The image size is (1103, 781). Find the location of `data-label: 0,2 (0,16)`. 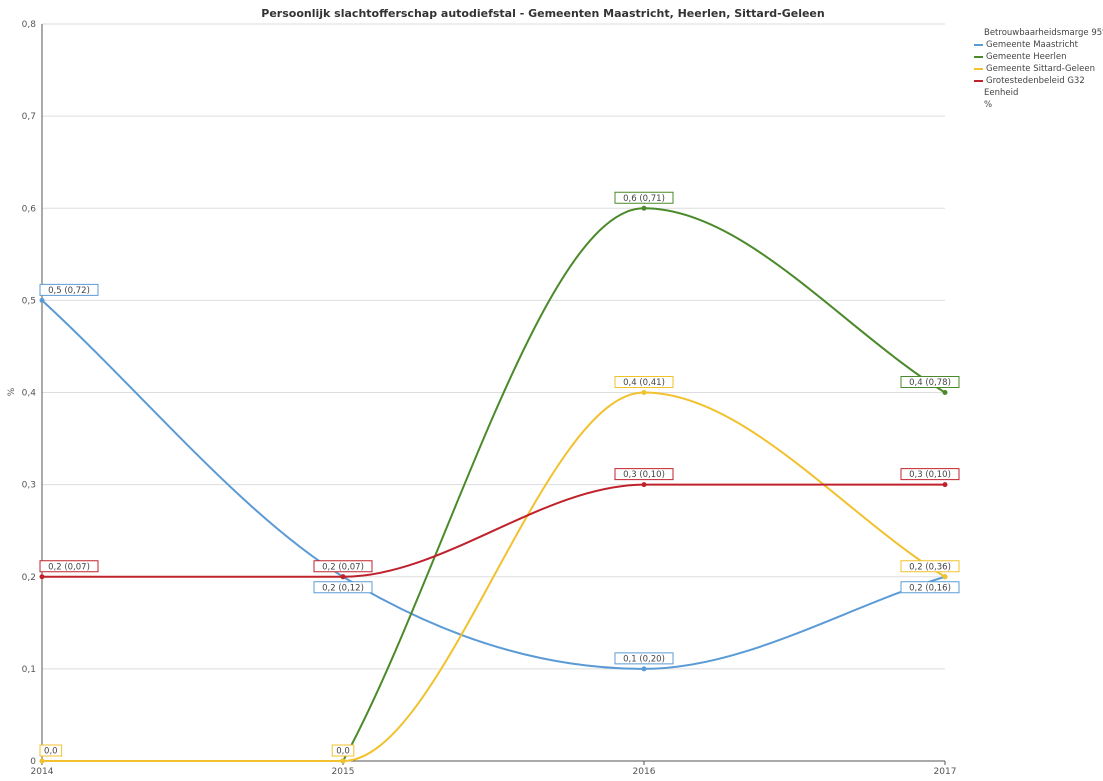

data-label: 0,2 (0,16) is located at coordinates (930, 588).